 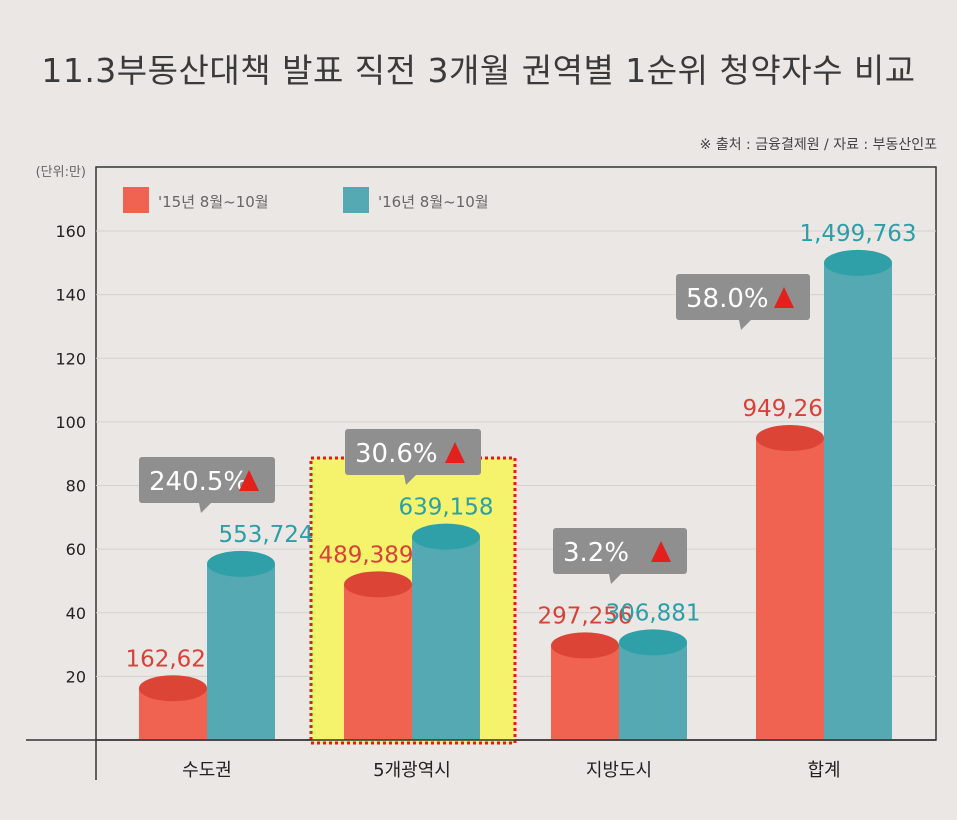 I want to click on x-tick-label: 합계, so click(x=823, y=770).